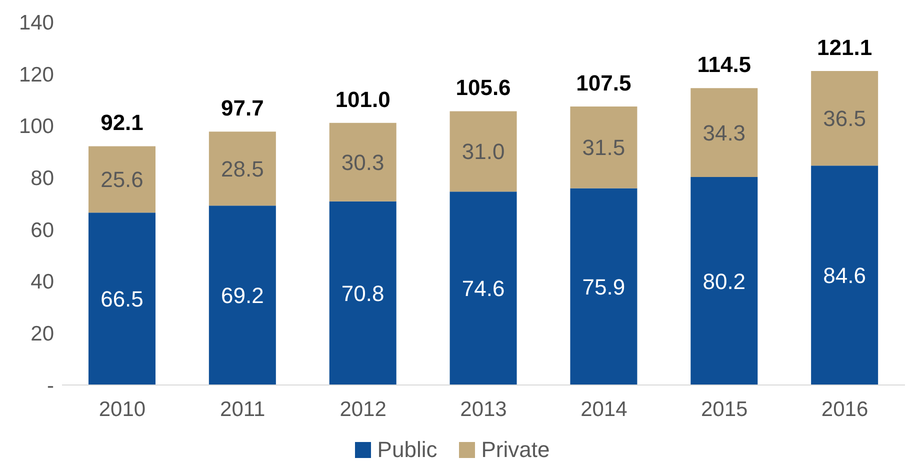 The height and width of the screenshot is (471, 917). I want to click on data-label: 84.6, so click(844, 275).